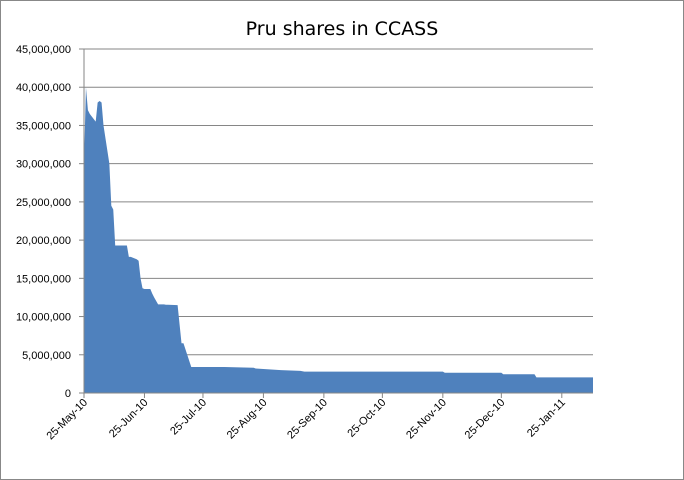 This screenshot has width=684, height=480. I want to click on x-tick-label: 25-Jan-11, so click(546, 418).